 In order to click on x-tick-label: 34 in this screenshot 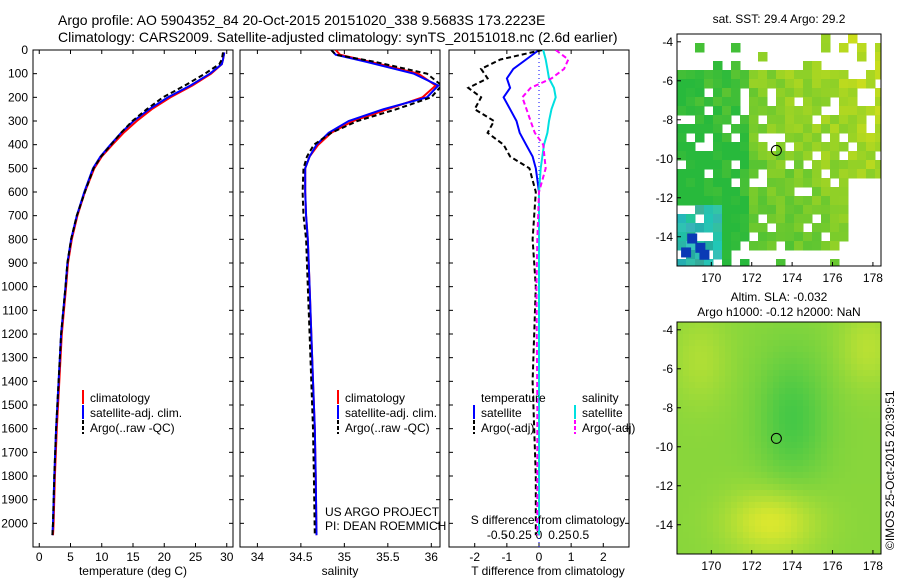, I will do `click(258, 557)`.